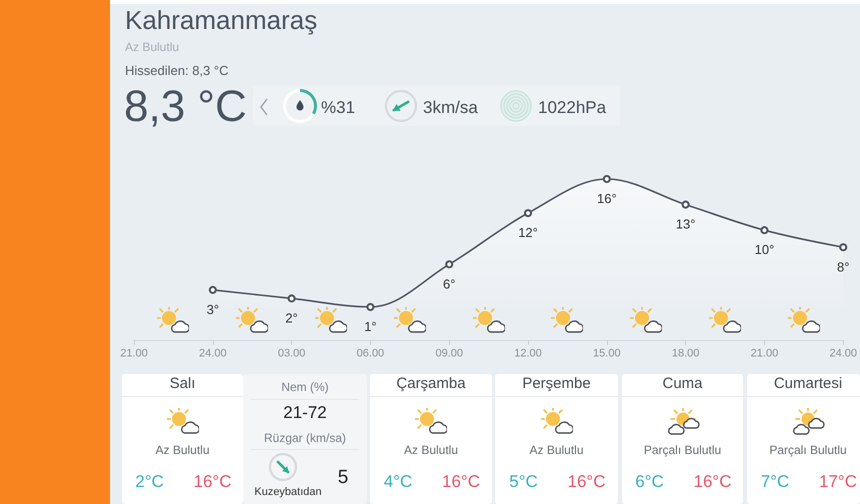  I want to click on text: 3km/sa, so click(450, 107).